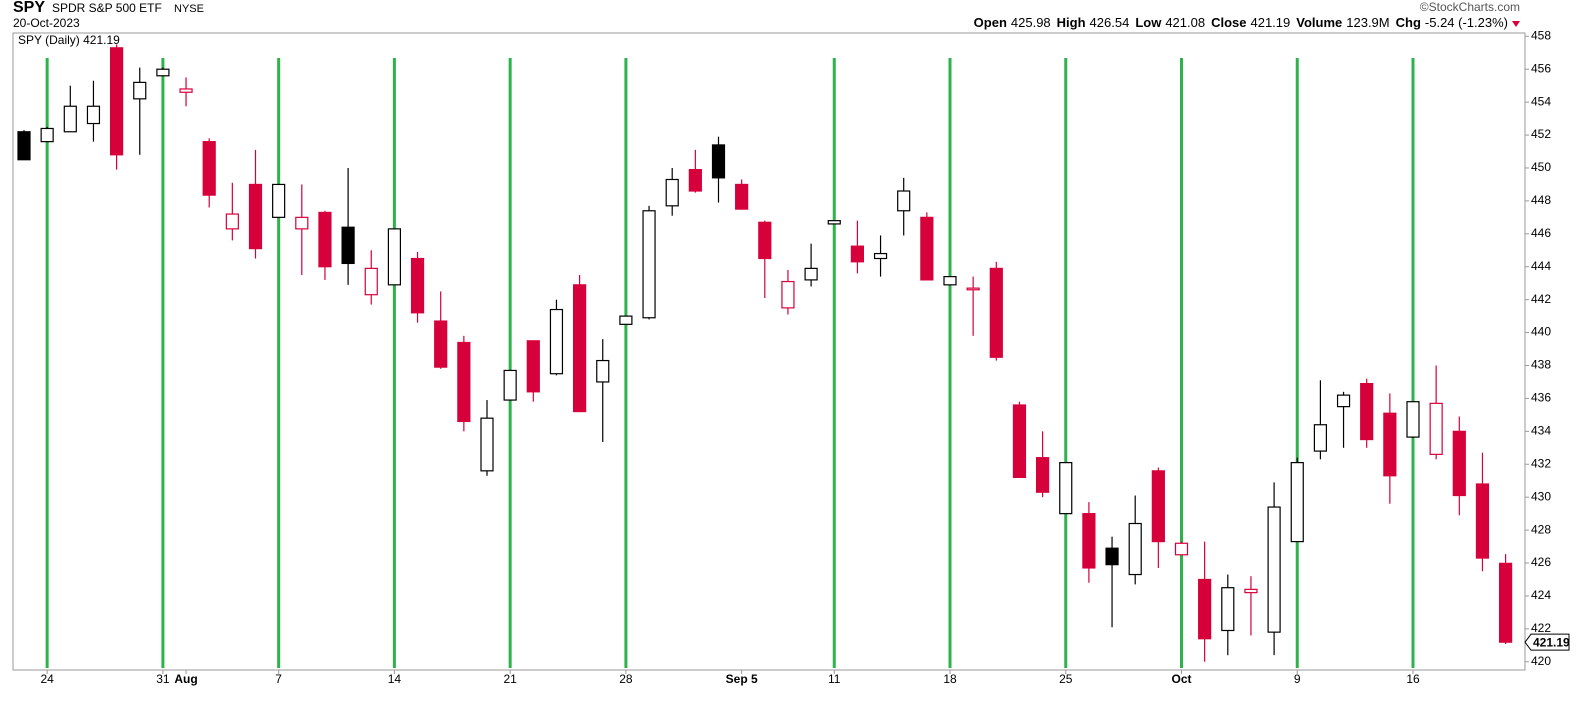 The height and width of the screenshot is (701, 1596). Describe the element at coordinates (1110, 22) in the screenshot. I see `quote-value: 426.54` at that location.